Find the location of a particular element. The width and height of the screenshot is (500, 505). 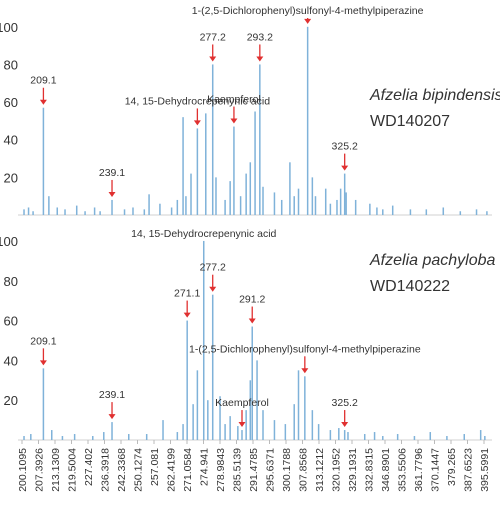

x-tick-label: 300.1788 is located at coordinates (287, 470).